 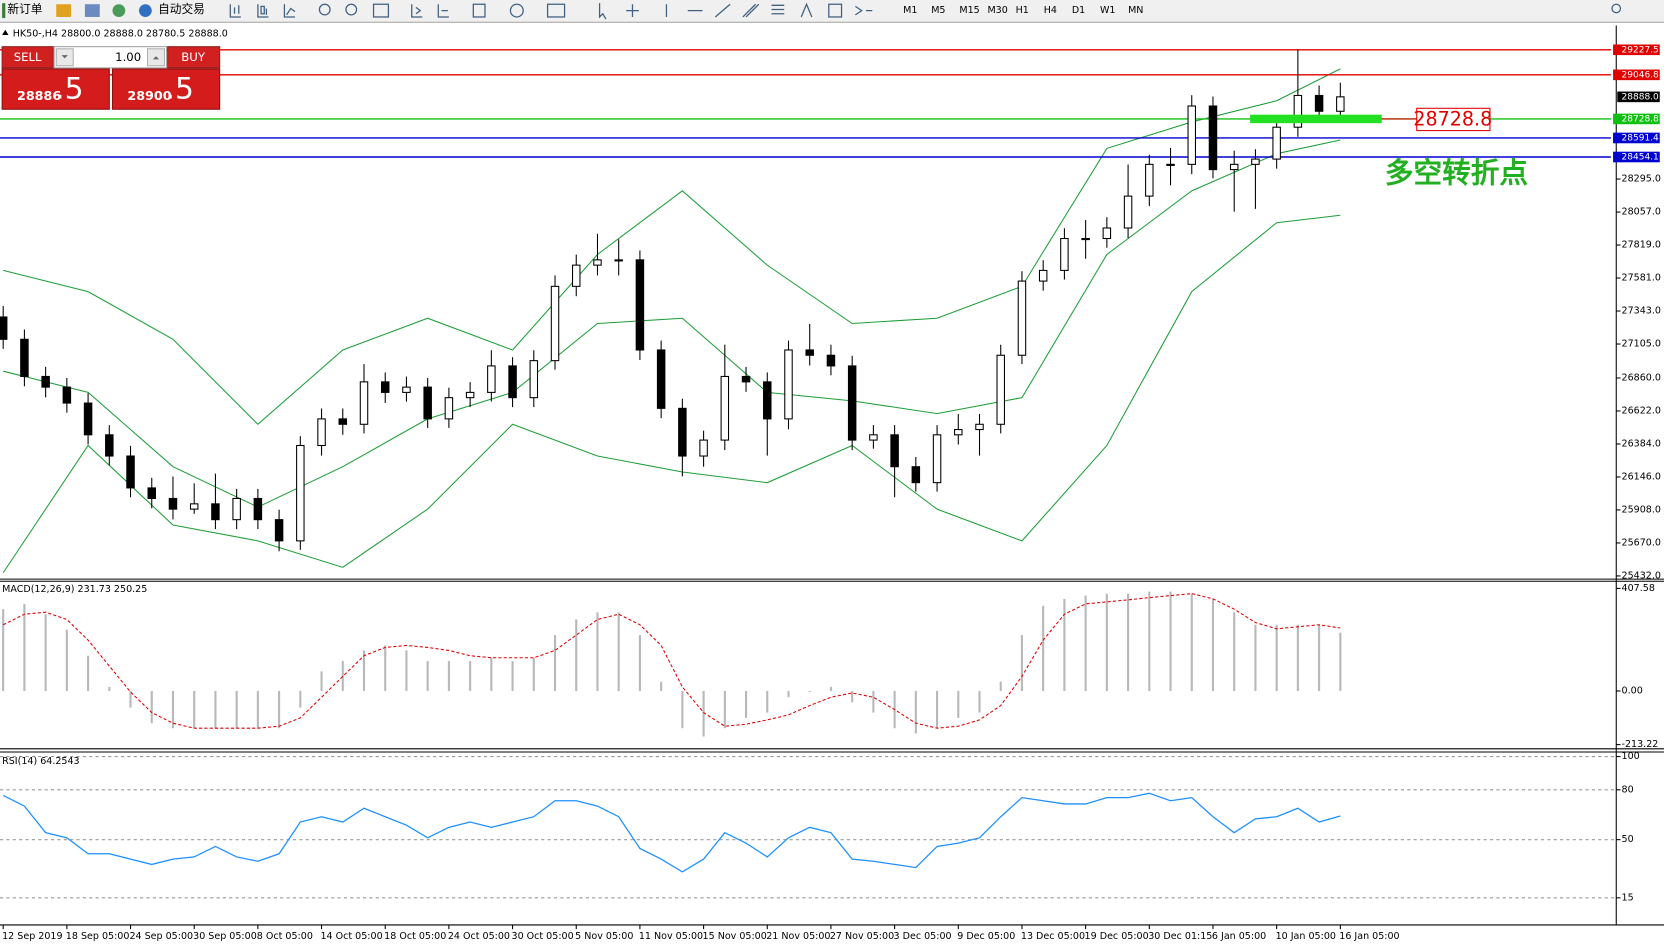 What do you see at coordinates (997, 10) in the screenshot?
I see `timeframe-button: M30` at bounding box center [997, 10].